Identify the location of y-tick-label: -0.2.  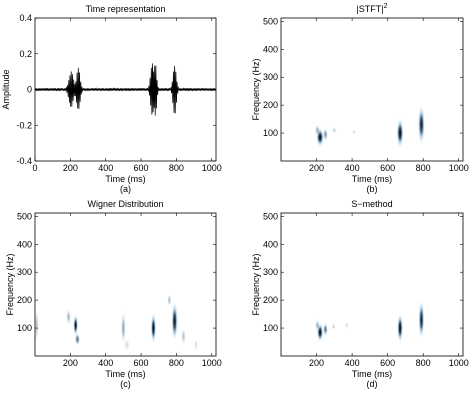
(24, 125).